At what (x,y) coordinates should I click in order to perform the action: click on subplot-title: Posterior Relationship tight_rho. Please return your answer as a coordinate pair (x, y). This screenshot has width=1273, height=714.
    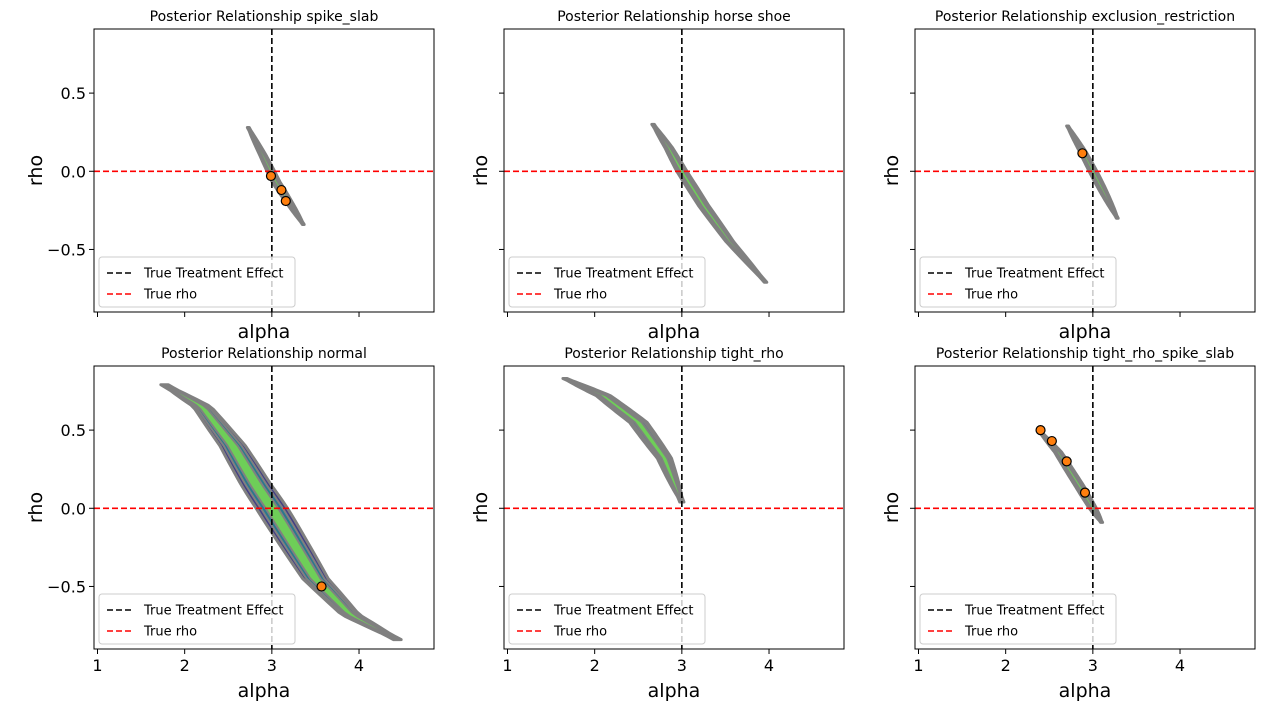
    Looking at the image, I should click on (673, 354).